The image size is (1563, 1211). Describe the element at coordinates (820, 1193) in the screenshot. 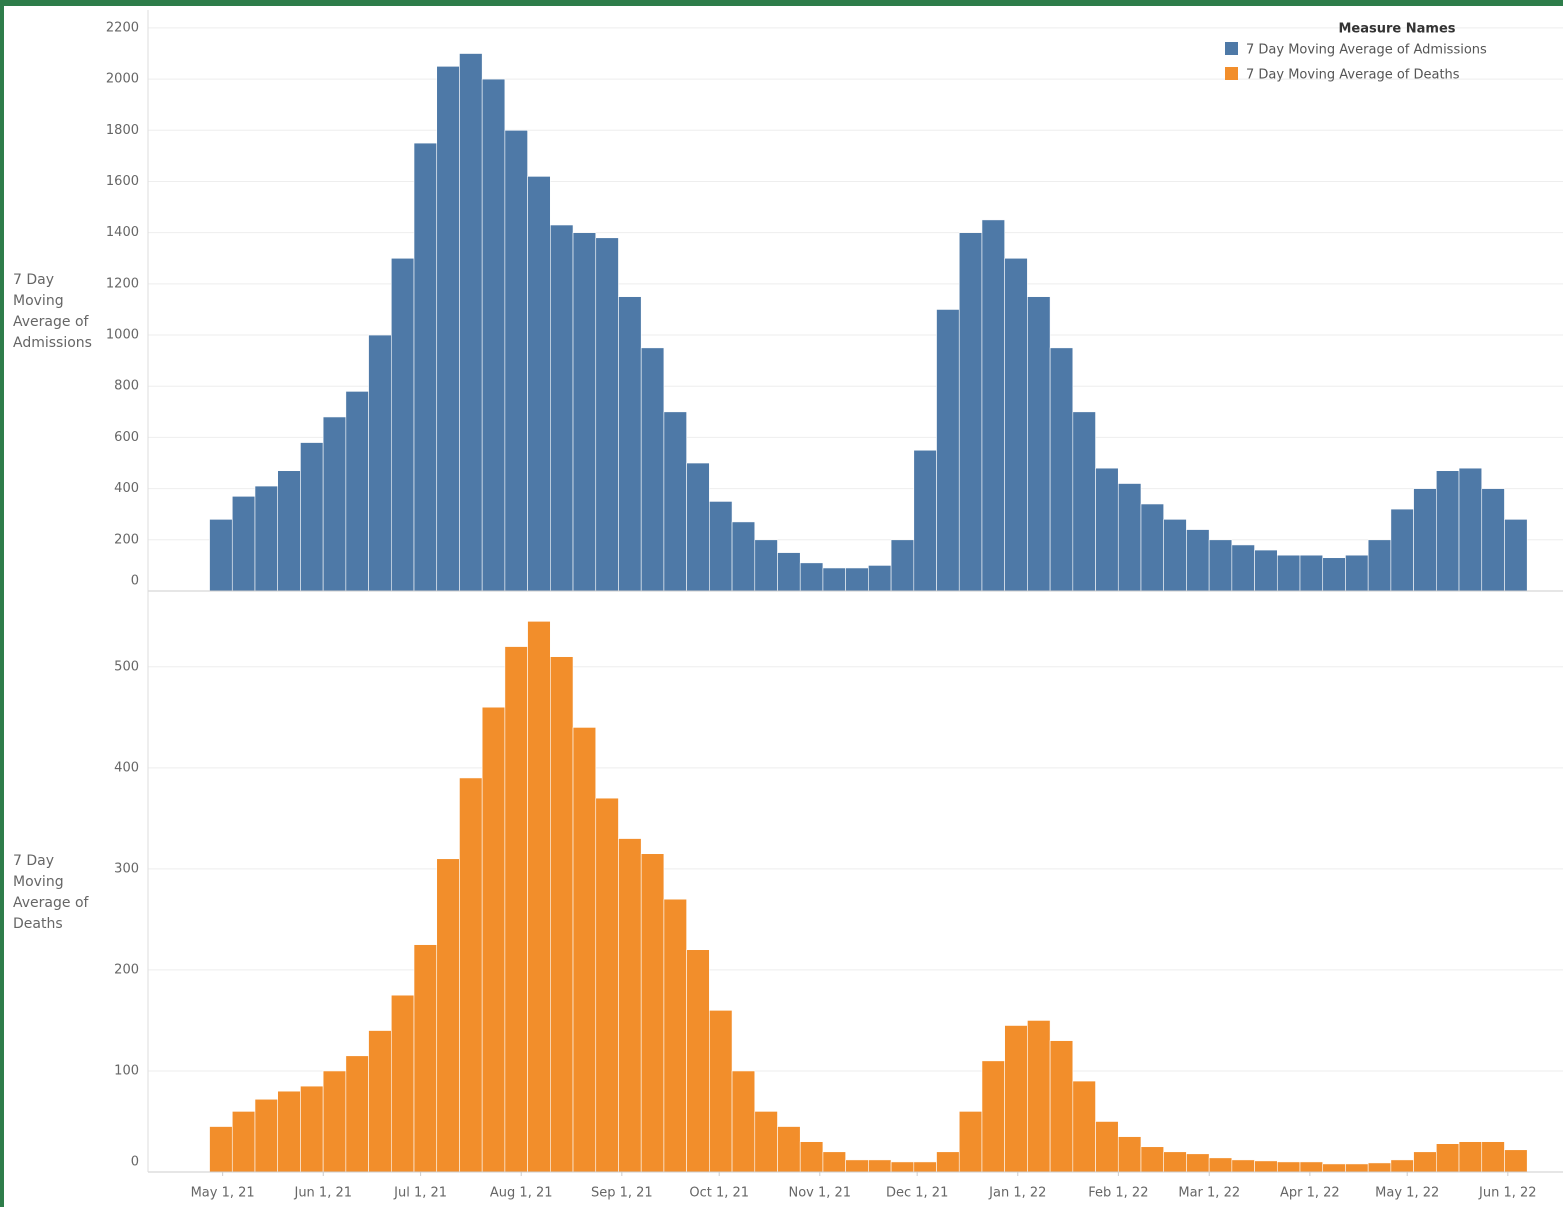

I see `x-tick-label: Nov 1, 21` at that location.